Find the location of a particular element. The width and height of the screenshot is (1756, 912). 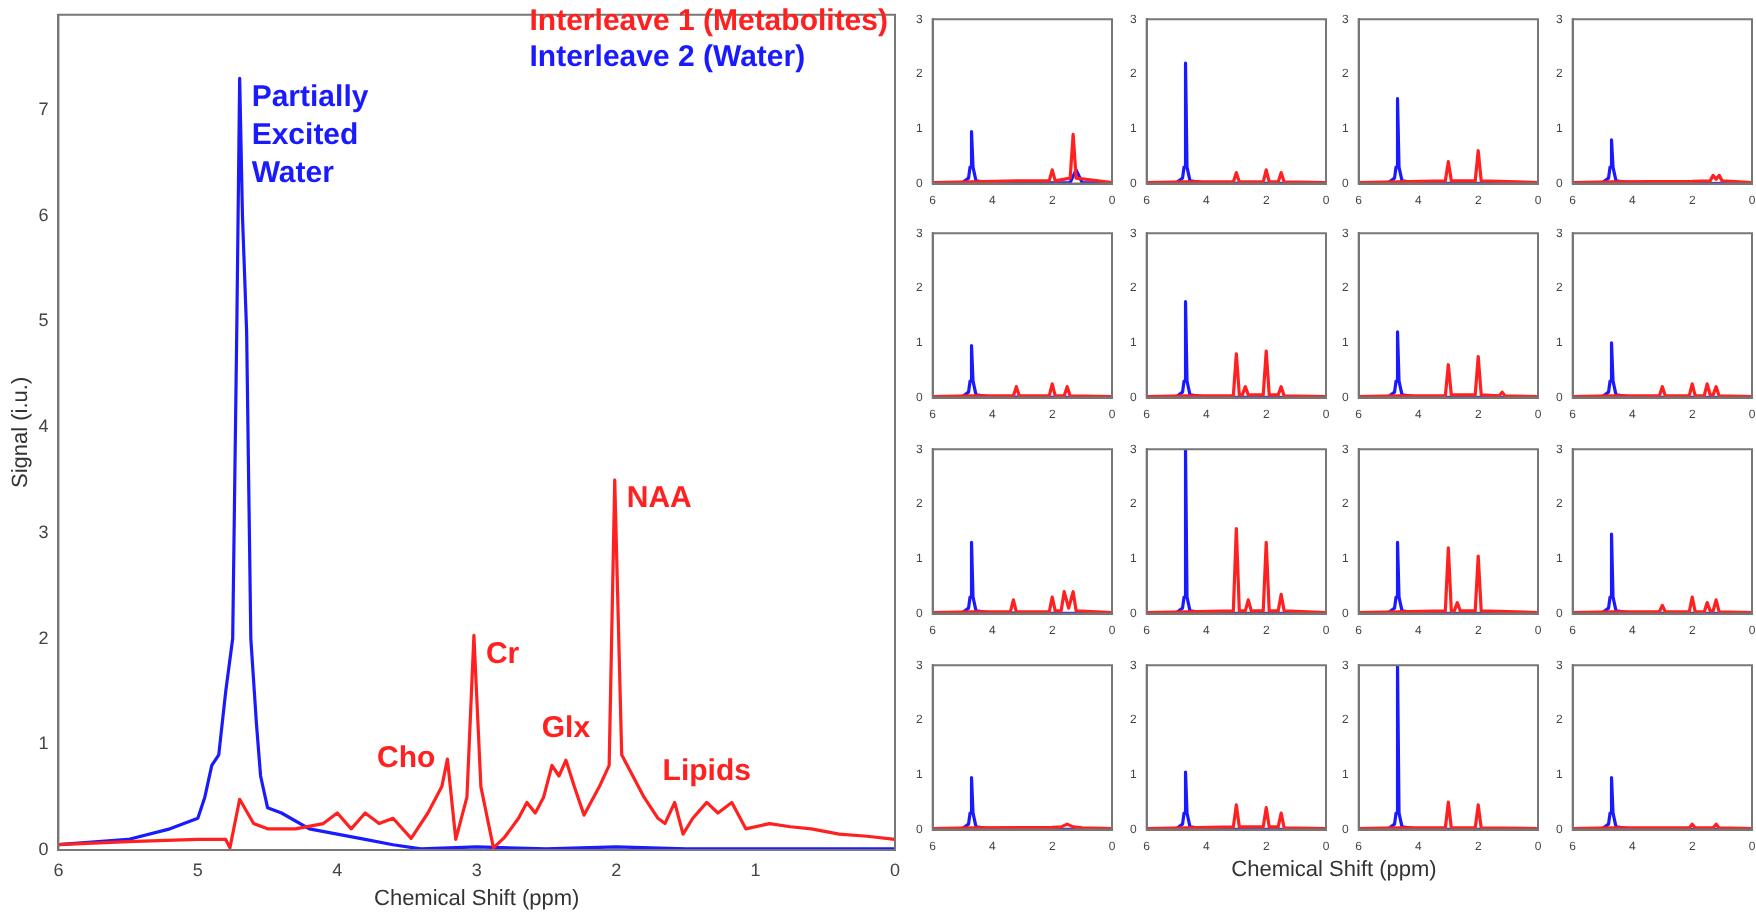

x-tick-label: 0 is located at coordinates (895, 869).